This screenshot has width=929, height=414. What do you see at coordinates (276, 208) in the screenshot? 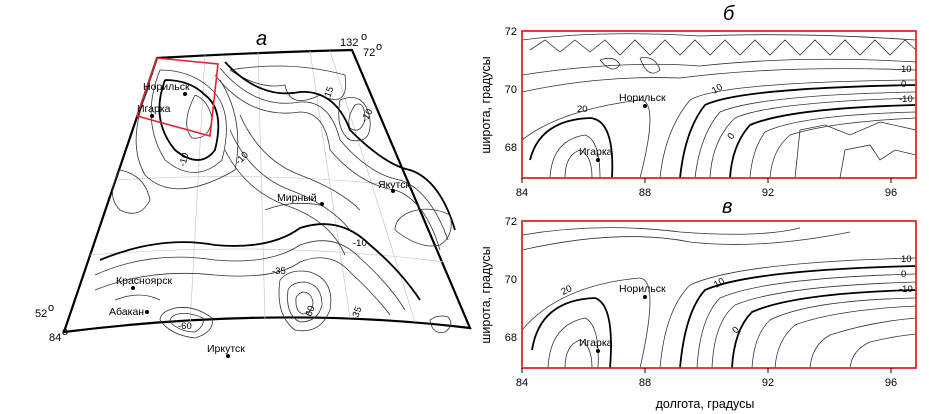
I see `map-isoline-labels: 15 -10 -10 -10 -10 -35 -60 -60 -35` at bounding box center [276, 208].